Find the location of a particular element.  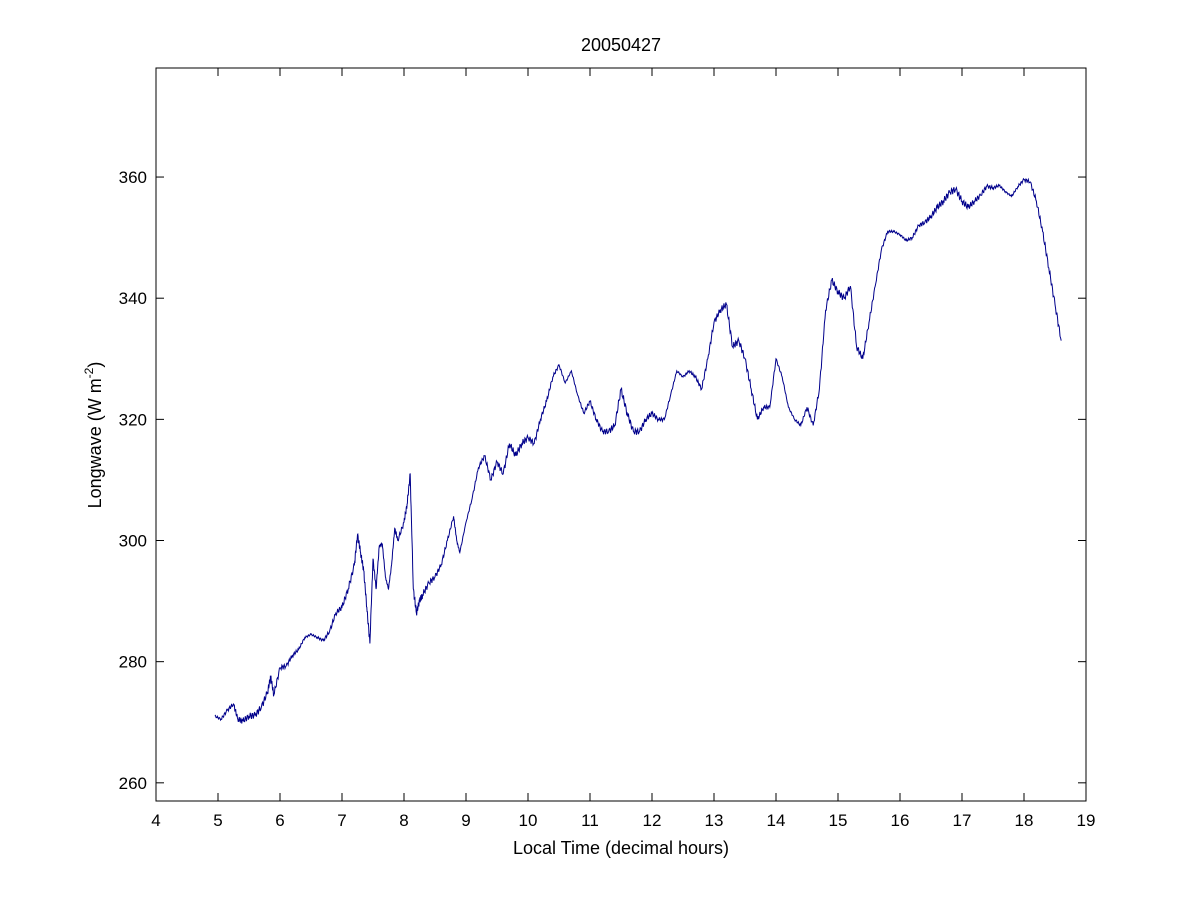

y-tick-label: 320 is located at coordinates (133, 419).